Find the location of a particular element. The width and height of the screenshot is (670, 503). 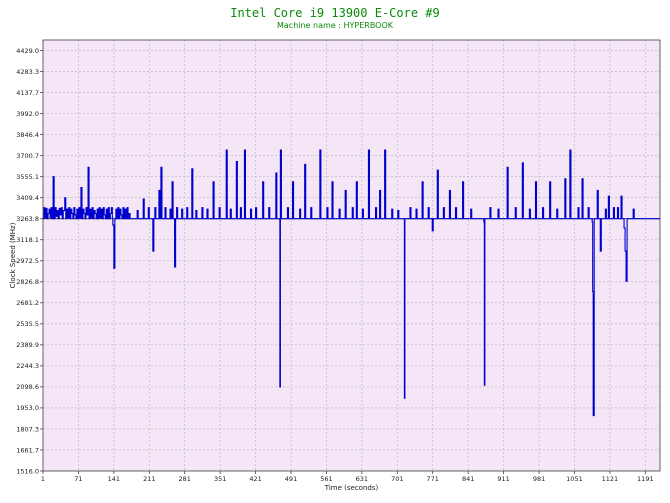

y-tick-label: 1953.0 is located at coordinates (27, 408).